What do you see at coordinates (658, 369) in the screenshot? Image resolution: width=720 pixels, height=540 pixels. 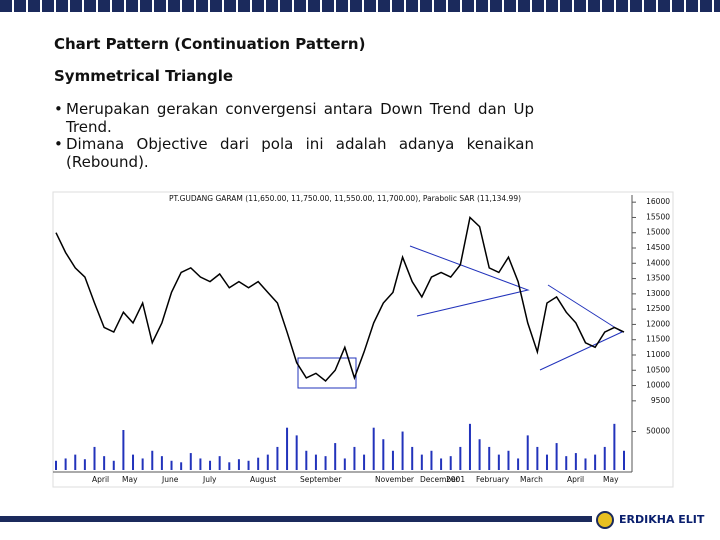 I see `y-tick-label: 10500` at bounding box center [658, 369].